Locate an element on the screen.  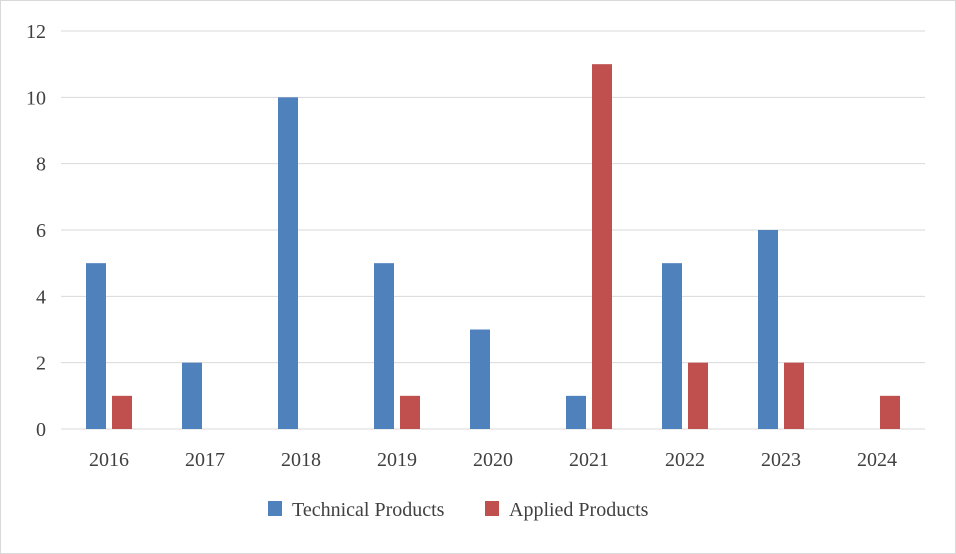
x-tick-label: 2020 is located at coordinates (493, 460).